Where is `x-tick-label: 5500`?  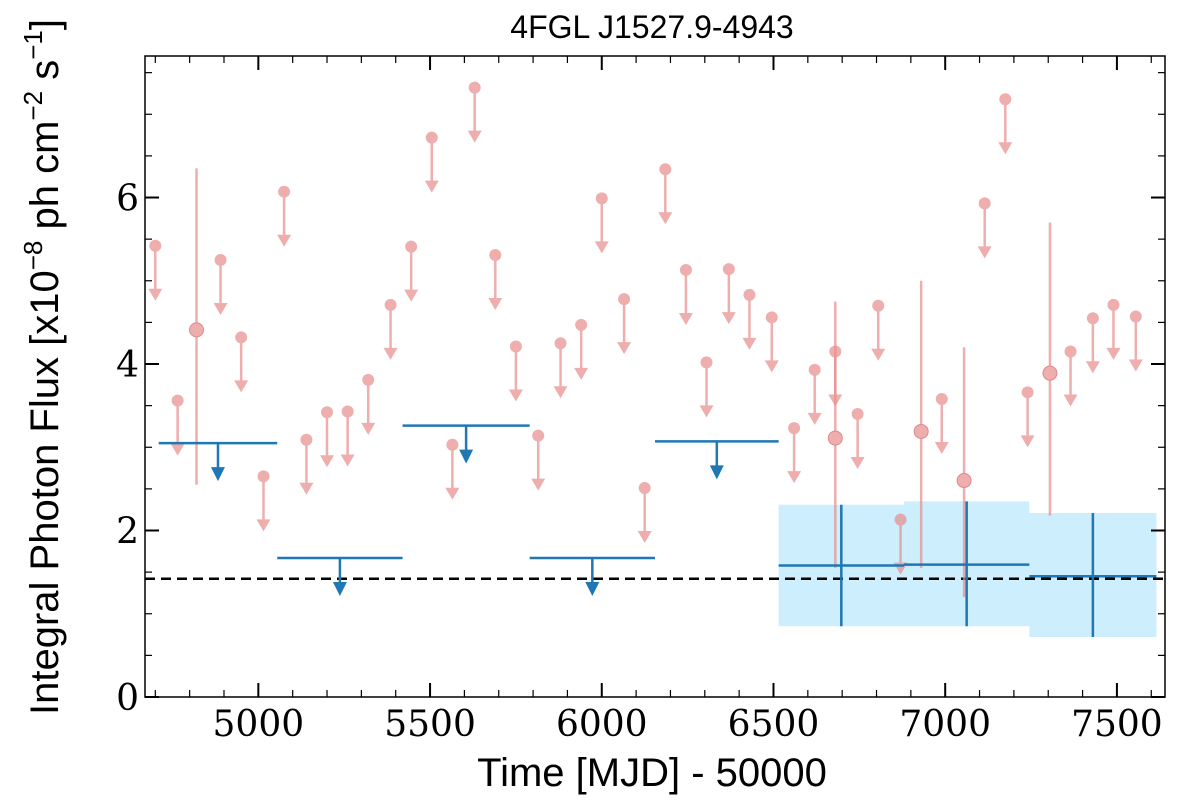 x-tick-label: 5500 is located at coordinates (430, 724).